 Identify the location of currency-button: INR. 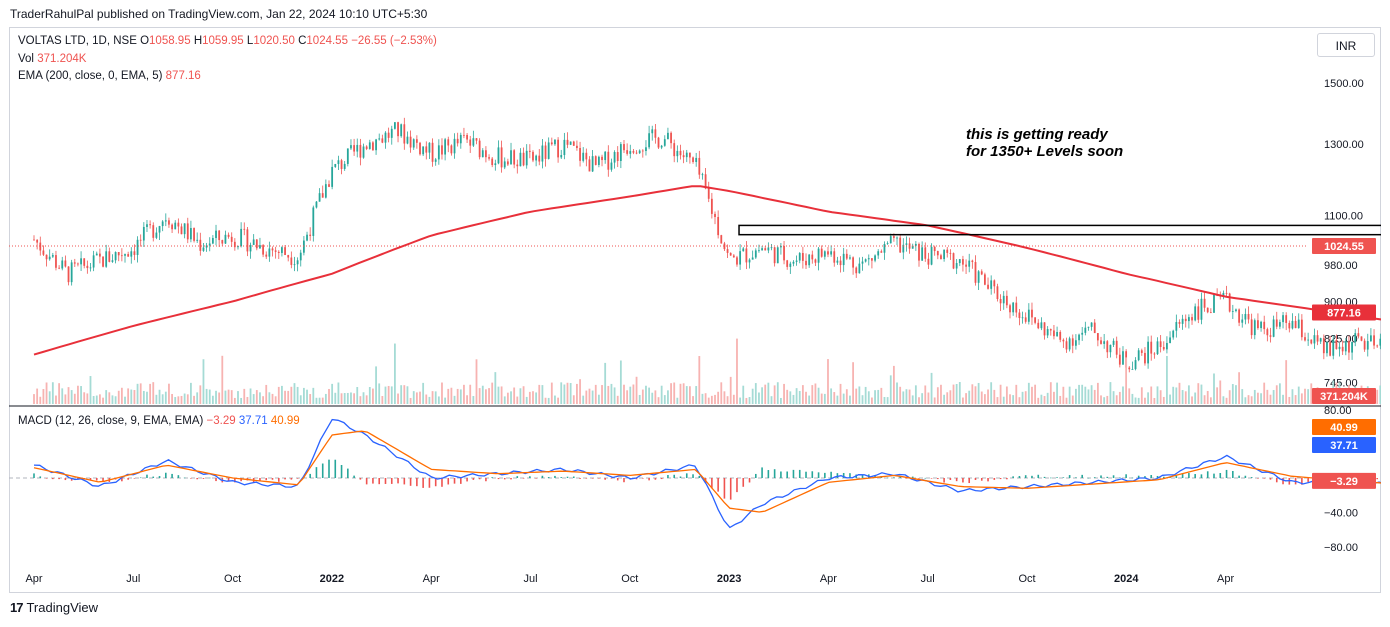
(1346, 45).